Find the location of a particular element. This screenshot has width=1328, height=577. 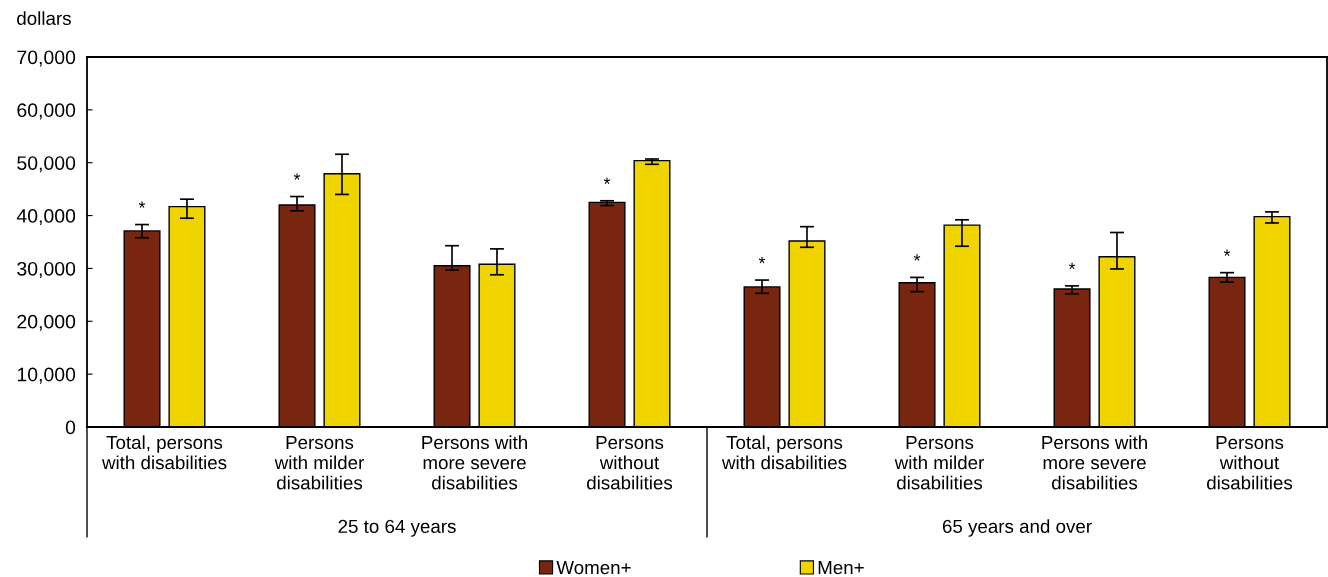

text: 65 years and over is located at coordinates (1017, 528).